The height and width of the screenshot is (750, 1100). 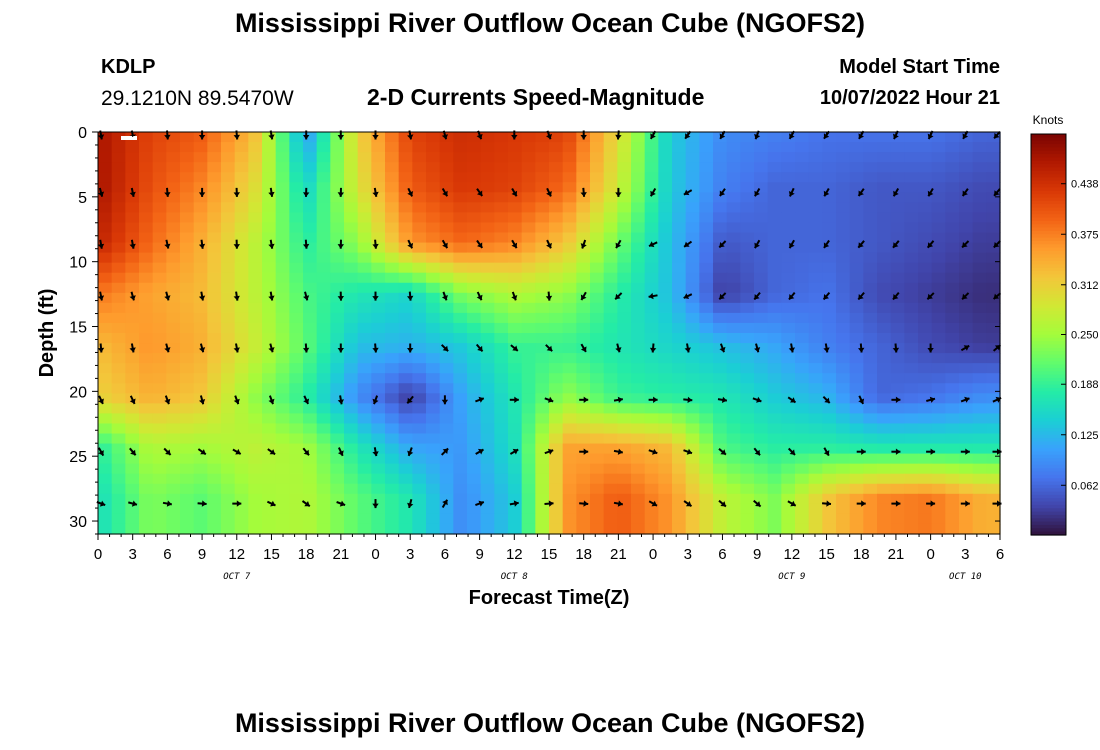 I want to click on colorbar-unit-label: Knots, so click(x=1048, y=120).